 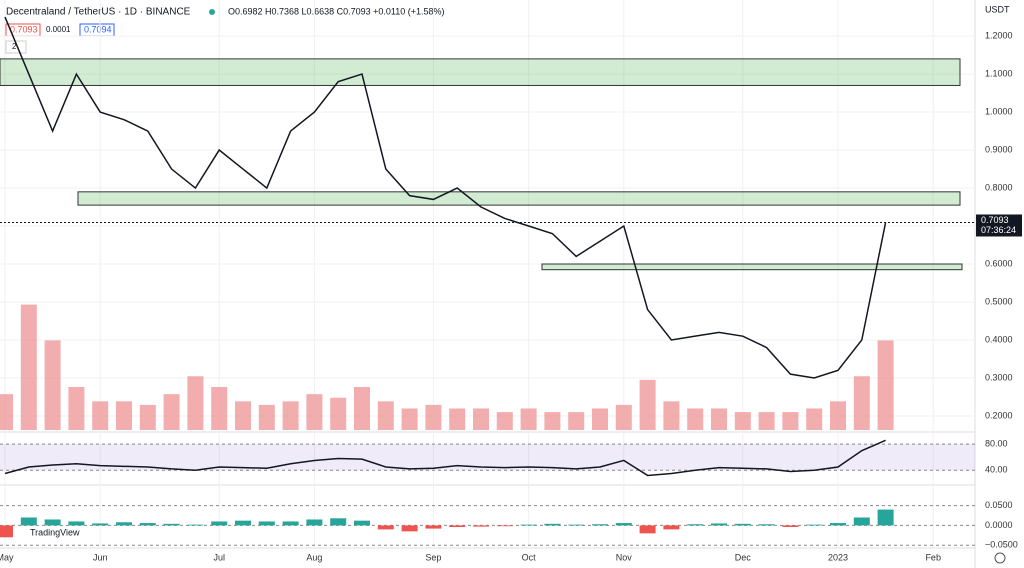 I want to click on legend-toggle-text: 2, so click(x=14, y=46).